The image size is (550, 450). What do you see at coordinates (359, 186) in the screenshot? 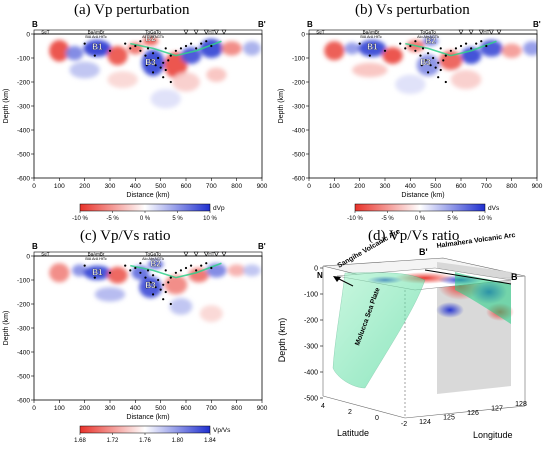
I see `x-tick-label: 200` at bounding box center [359, 186].